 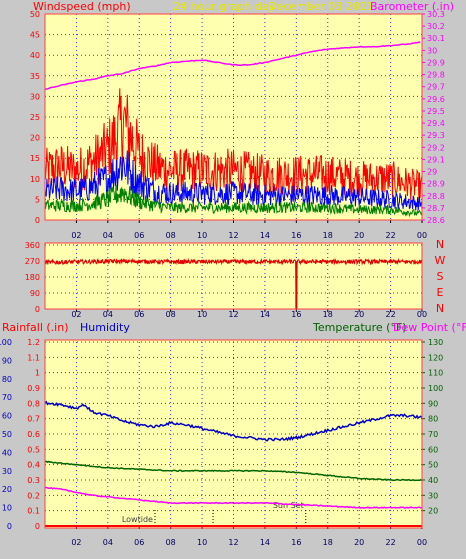 What do you see at coordinates (233, 421) in the screenshot?
I see `humidity-line` at bounding box center [233, 421].